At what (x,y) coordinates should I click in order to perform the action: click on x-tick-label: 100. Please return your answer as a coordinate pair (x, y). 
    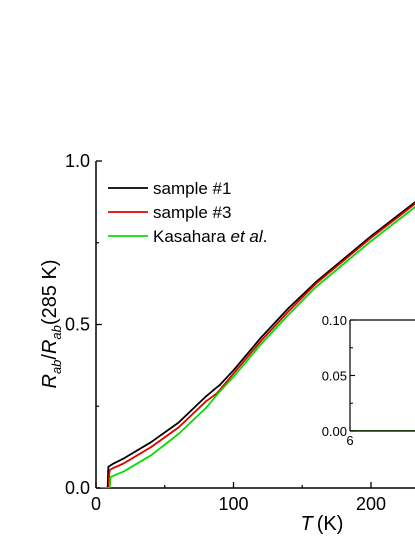
    Looking at the image, I should click on (233, 504).